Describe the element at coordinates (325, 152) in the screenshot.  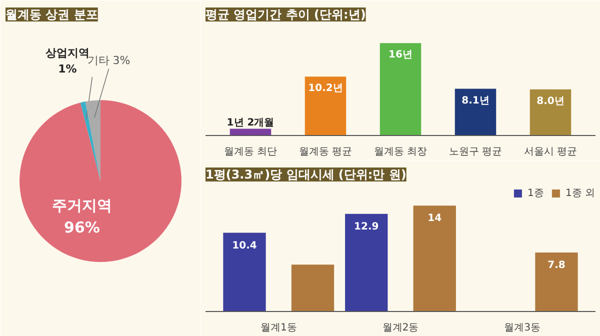
I see `x-tick-label: 월계동 평균` at that location.